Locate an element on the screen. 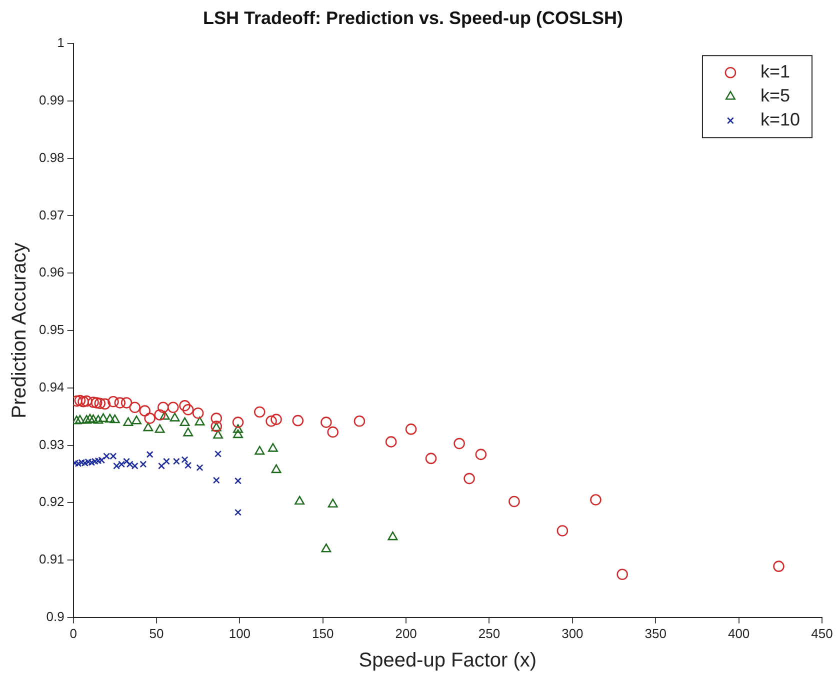 Image resolution: width=836 pixels, height=679 pixels. legend-label: k=10 is located at coordinates (780, 120).